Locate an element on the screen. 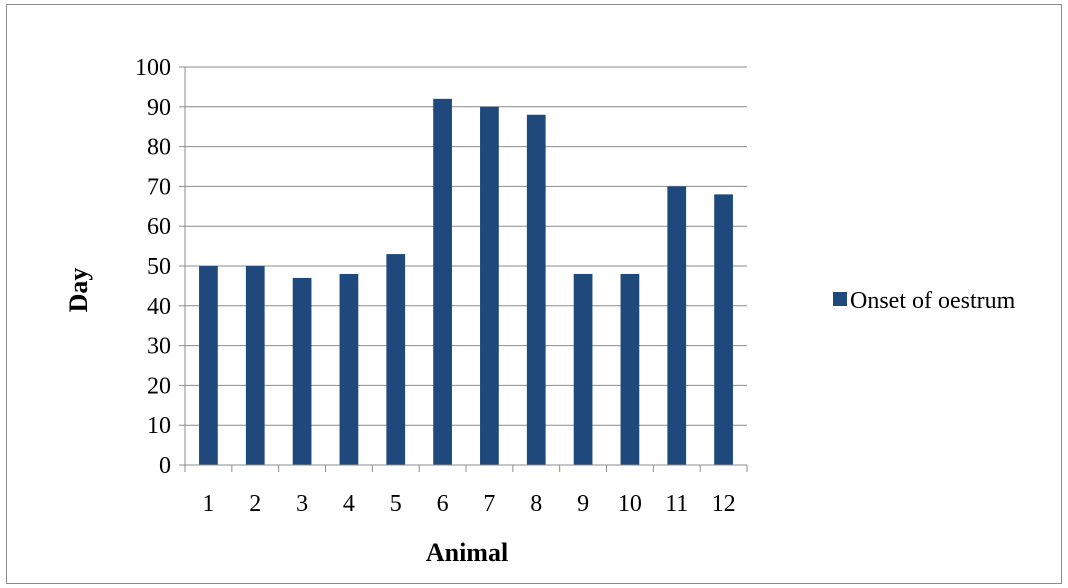  legend-label: Onset of oestrum is located at coordinates (933, 301).